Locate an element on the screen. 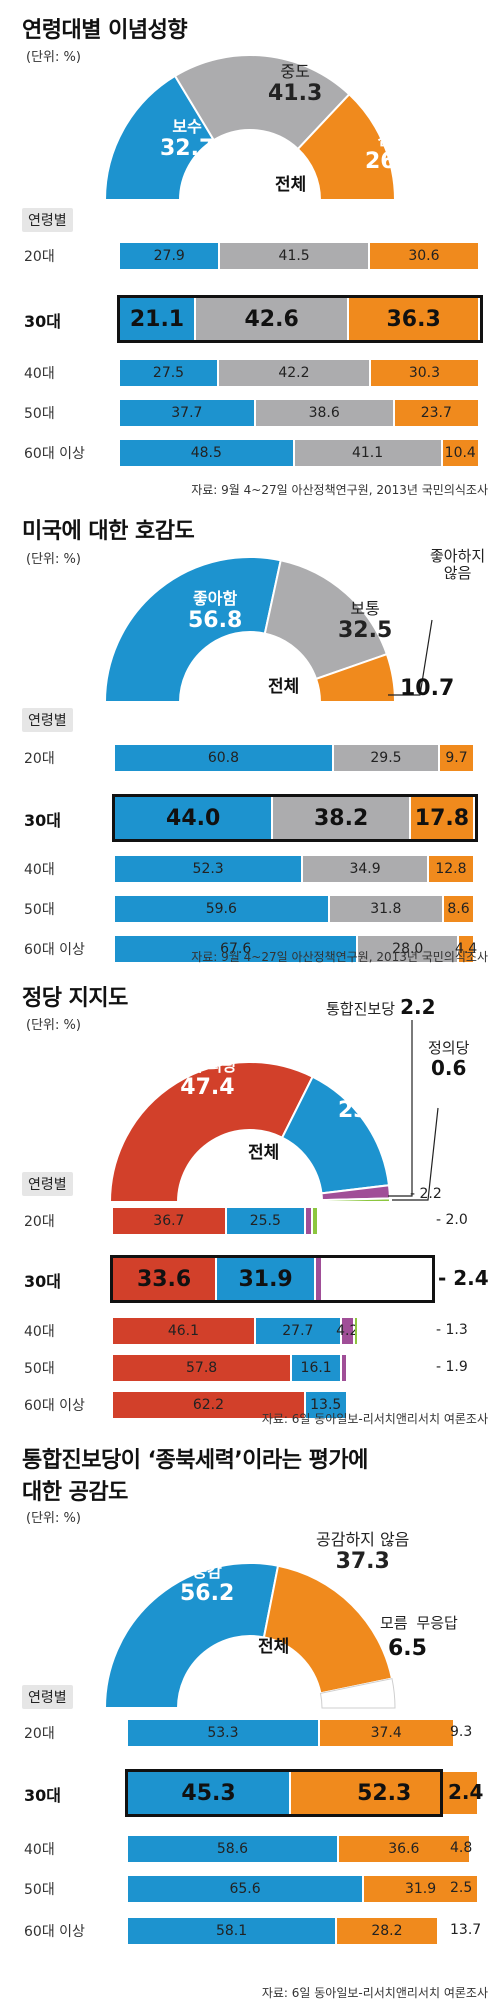  bar-segment: 41.5 is located at coordinates (295, 256).